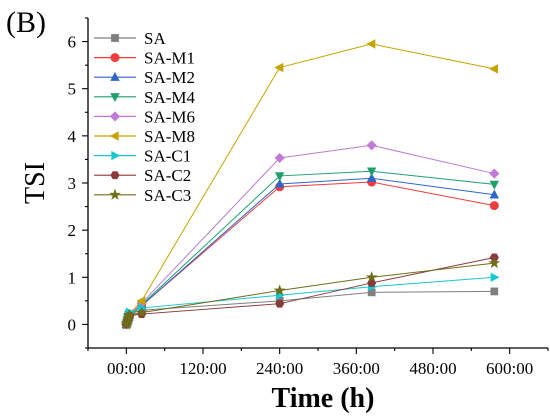  What do you see at coordinates (72, 324) in the screenshot?
I see `y-tick-label: 0` at bounding box center [72, 324].